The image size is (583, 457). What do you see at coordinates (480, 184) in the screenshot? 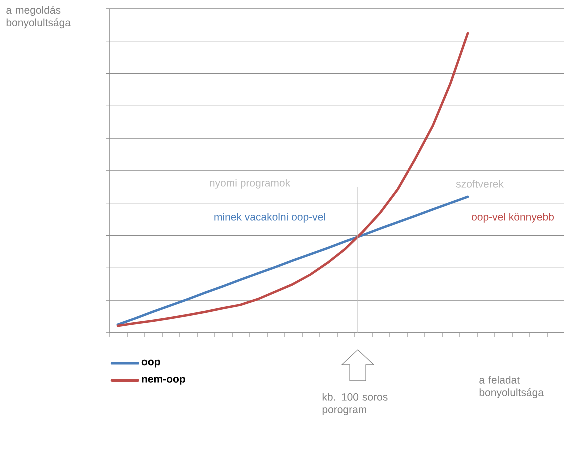
I see `annotation: szoftverek` at bounding box center [480, 184].